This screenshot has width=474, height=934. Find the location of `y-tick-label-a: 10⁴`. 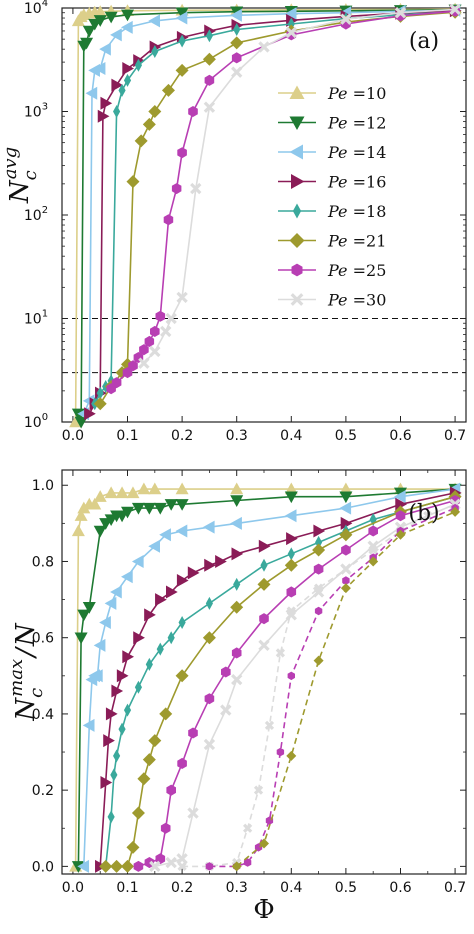

y-tick-label-a: 10⁴ is located at coordinates (36, 8).